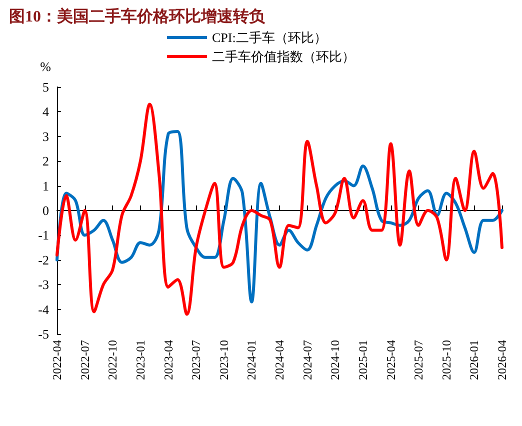 Image resolution: width=522 pixels, height=426 pixels. I want to click on y-tick-label: 1, so click(45, 186).